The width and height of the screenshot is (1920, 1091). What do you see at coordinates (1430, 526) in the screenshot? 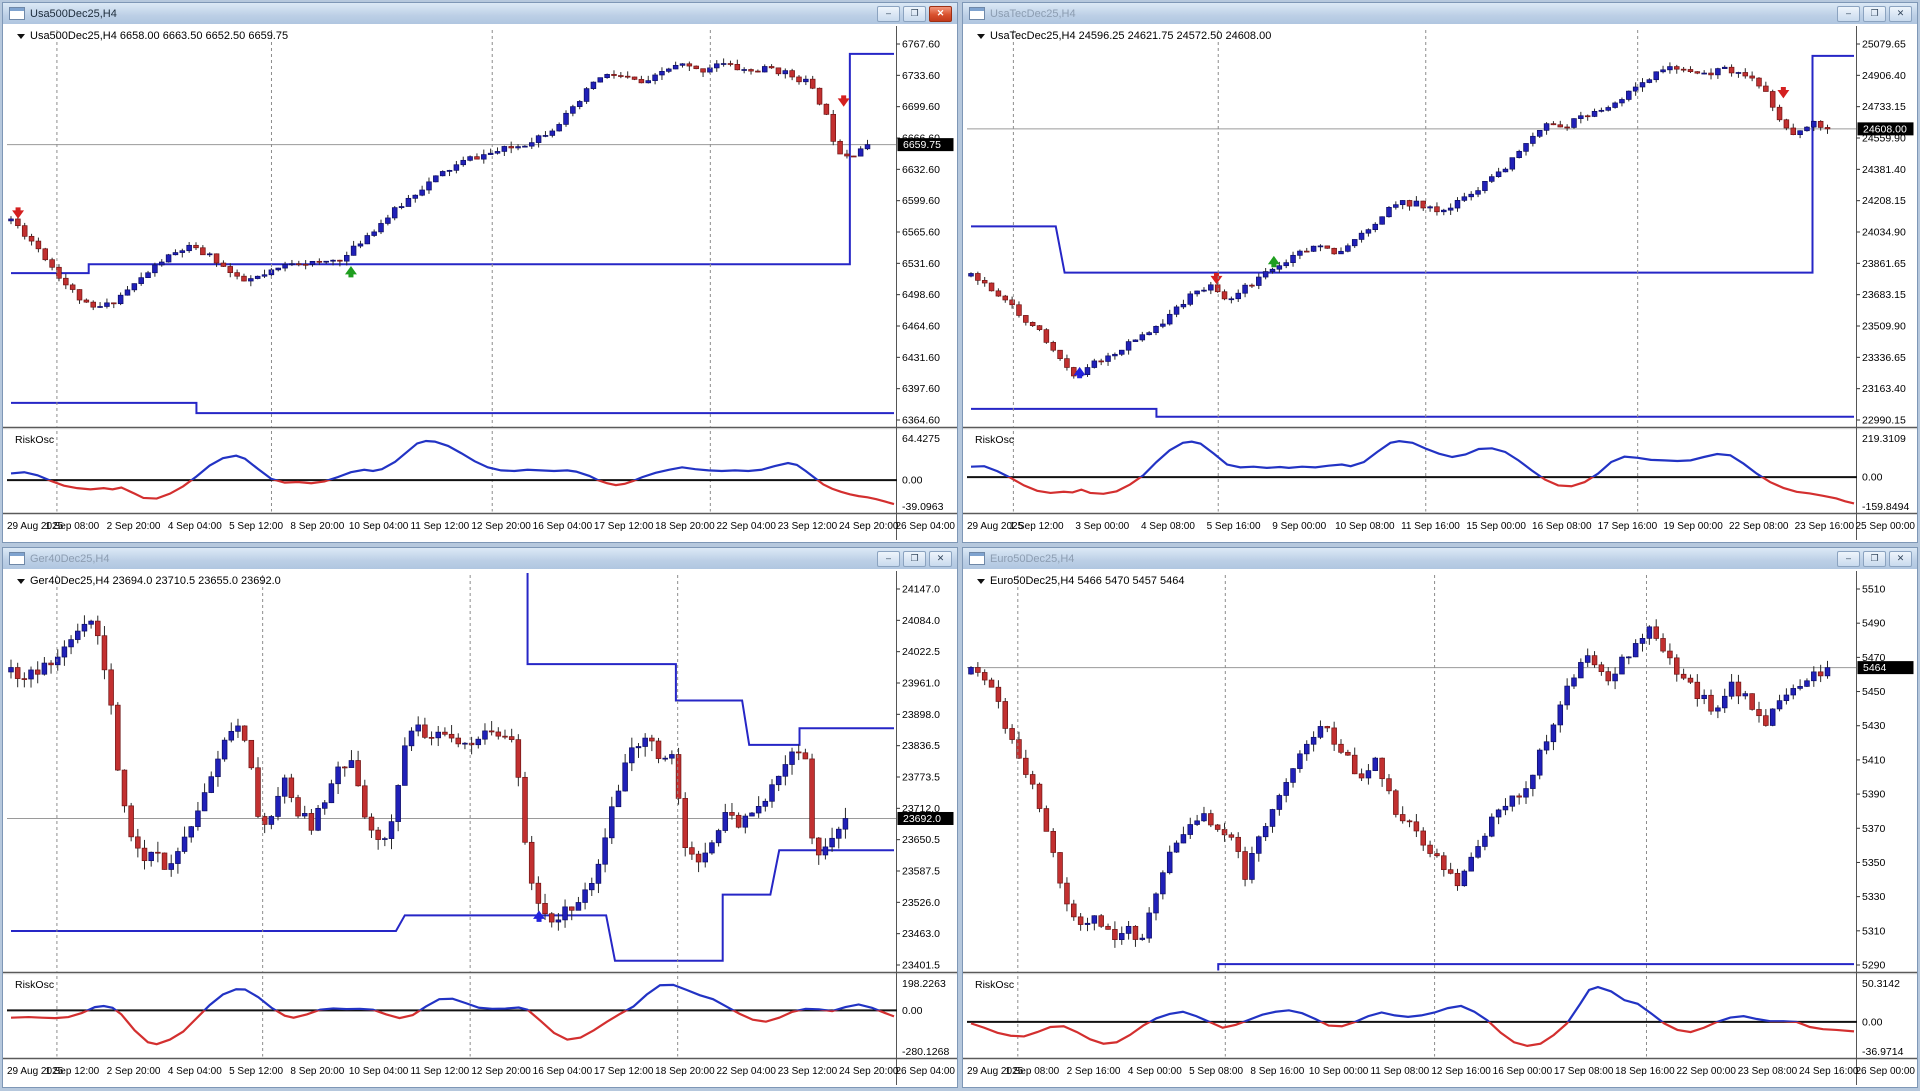
I see `svg-text: 11 Sep 16:00` at bounding box center [1430, 526].